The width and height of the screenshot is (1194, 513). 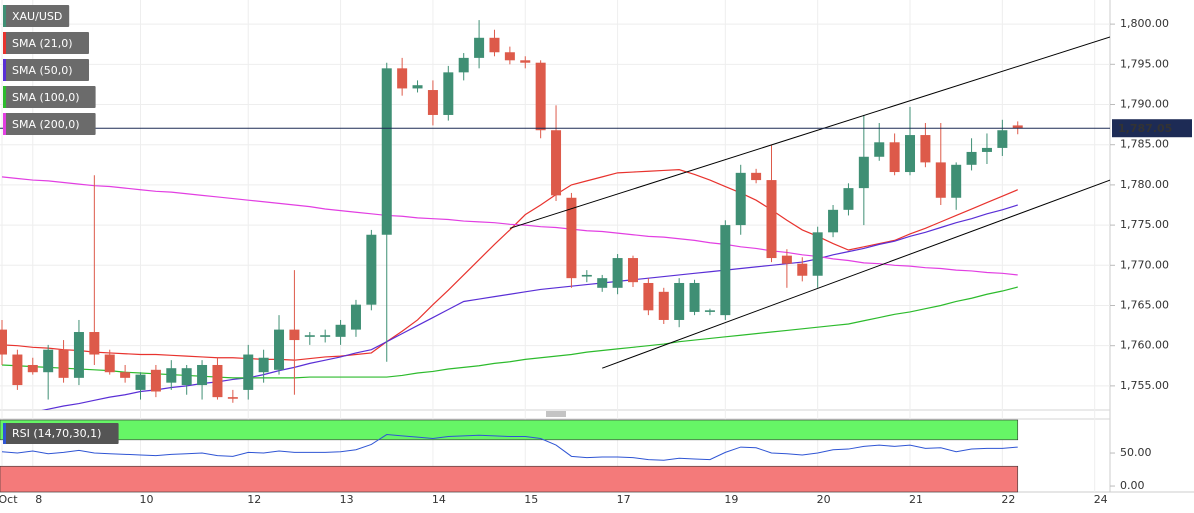 What do you see at coordinates (1144, 385) in the screenshot?
I see `y-tick-label: 1,755.00` at bounding box center [1144, 385].